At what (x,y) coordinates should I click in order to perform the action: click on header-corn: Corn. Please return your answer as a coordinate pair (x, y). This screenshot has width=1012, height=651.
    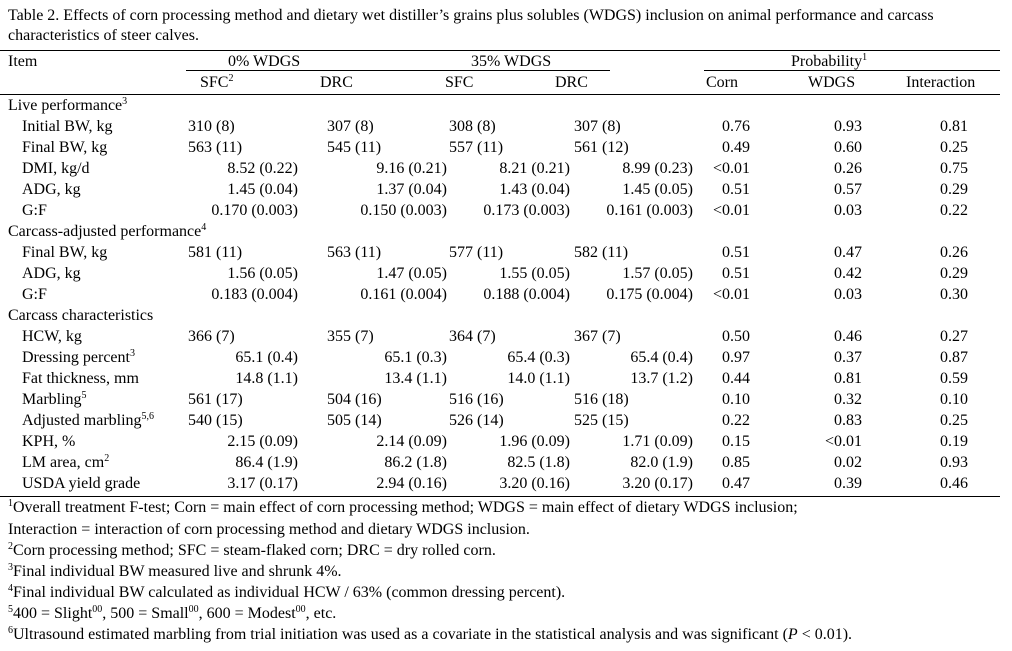
    Looking at the image, I should click on (722, 82).